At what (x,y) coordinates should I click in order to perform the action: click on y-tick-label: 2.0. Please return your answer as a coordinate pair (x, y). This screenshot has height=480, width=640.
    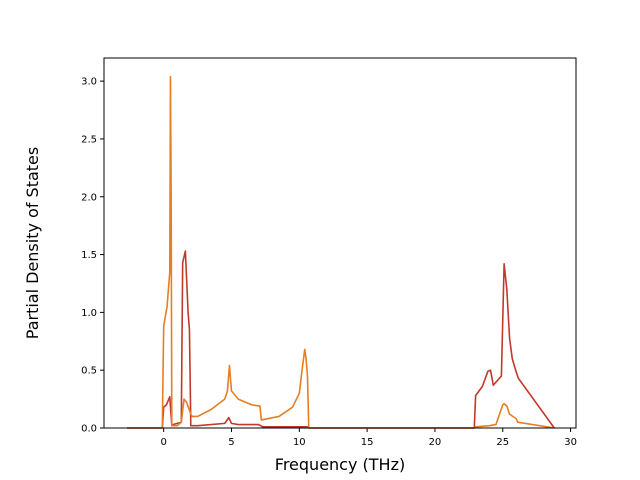
    Looking at the image, I should click on (89, 197).